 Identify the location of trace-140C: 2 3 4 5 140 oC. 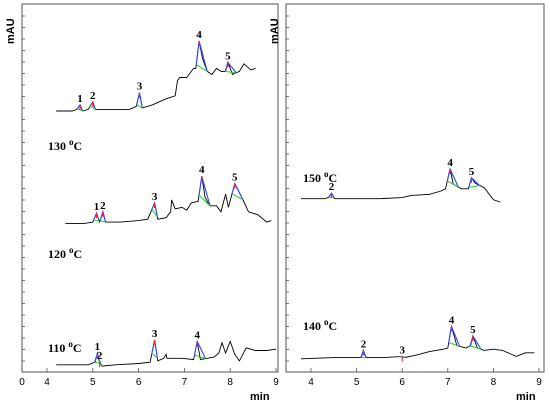
(417, 338).